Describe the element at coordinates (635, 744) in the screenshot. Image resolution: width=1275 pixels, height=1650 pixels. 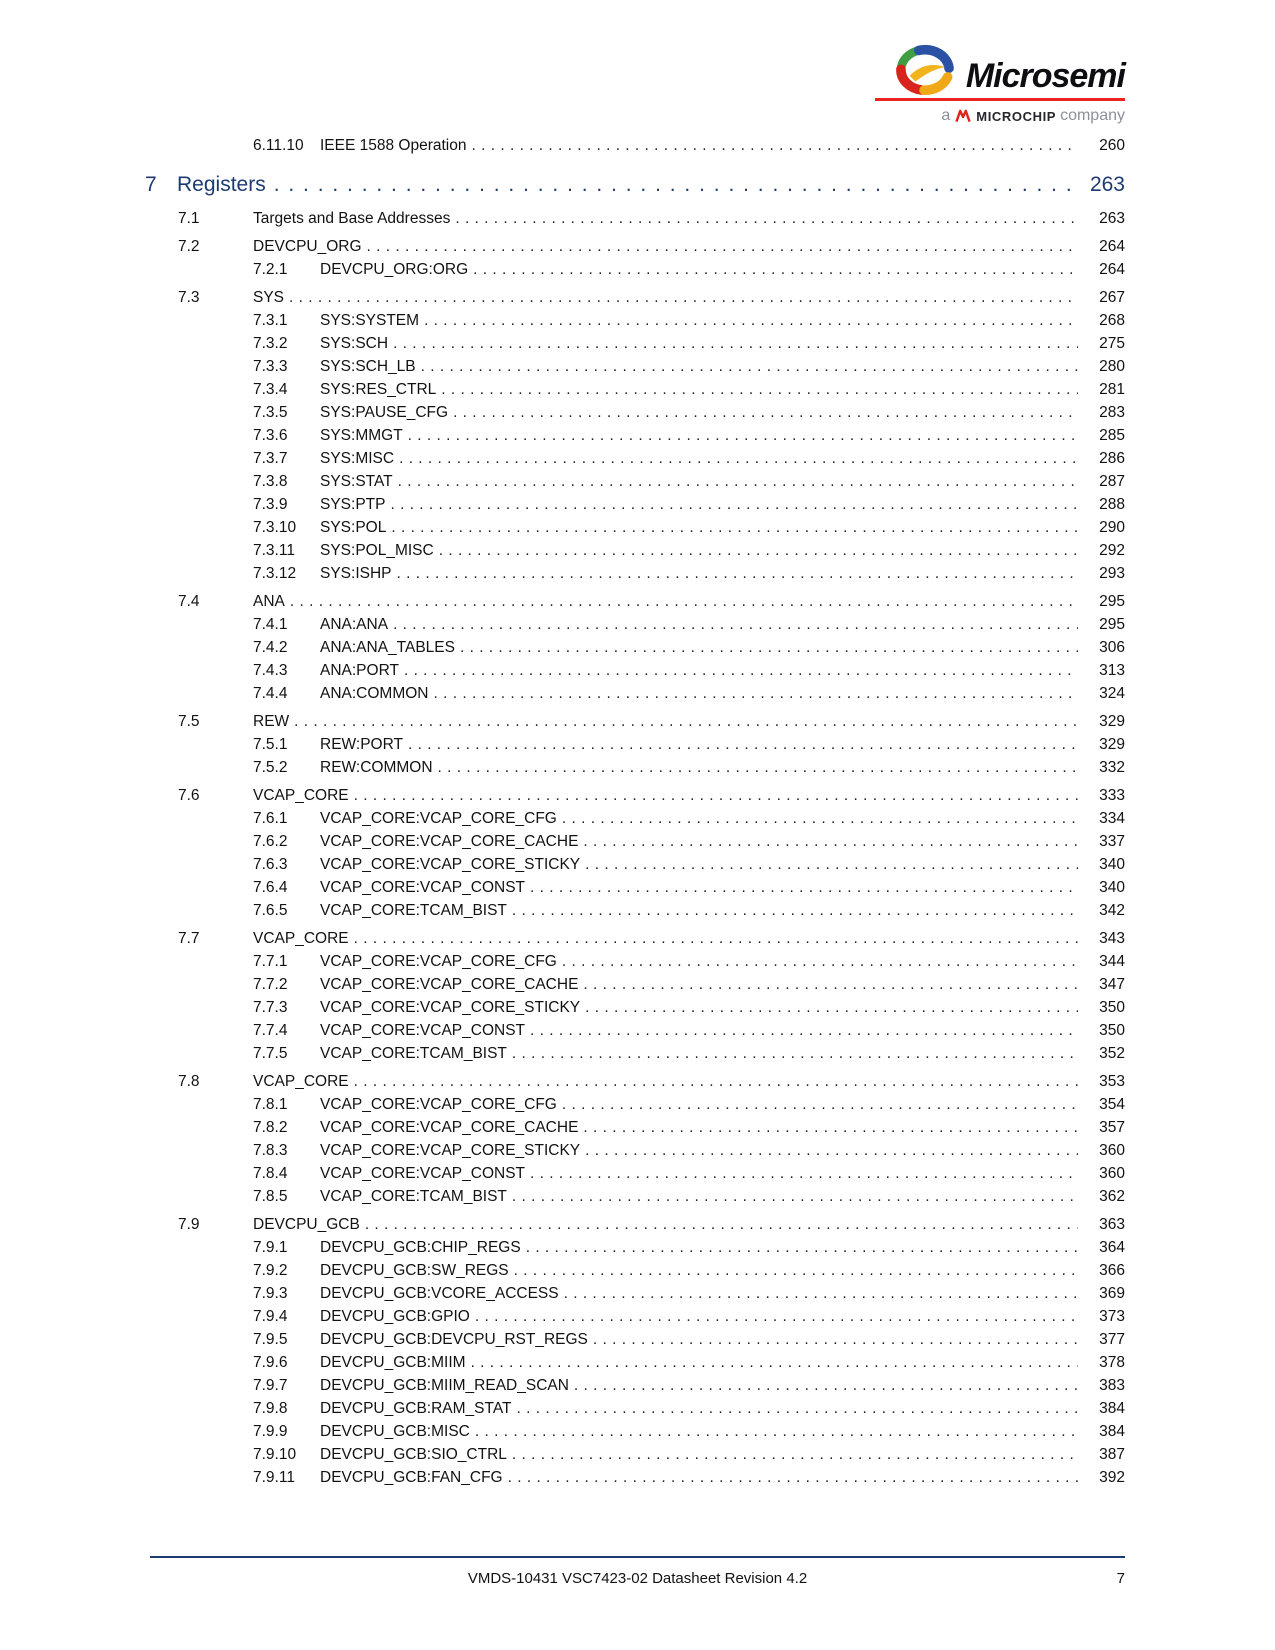
I see `toc-row: 7.5.1 REW:PORT 329` at that location.